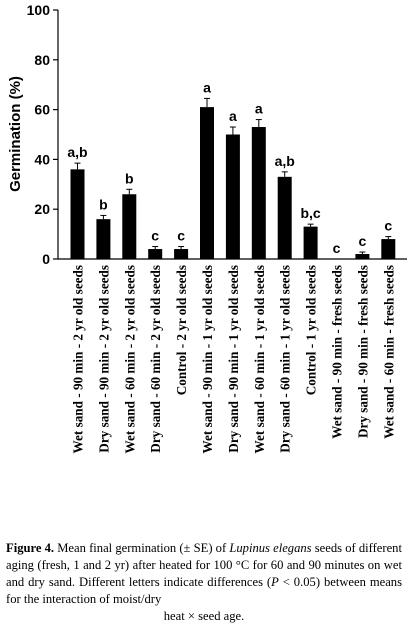  I want to click on y-tick-label: 20, so click(42, 209).